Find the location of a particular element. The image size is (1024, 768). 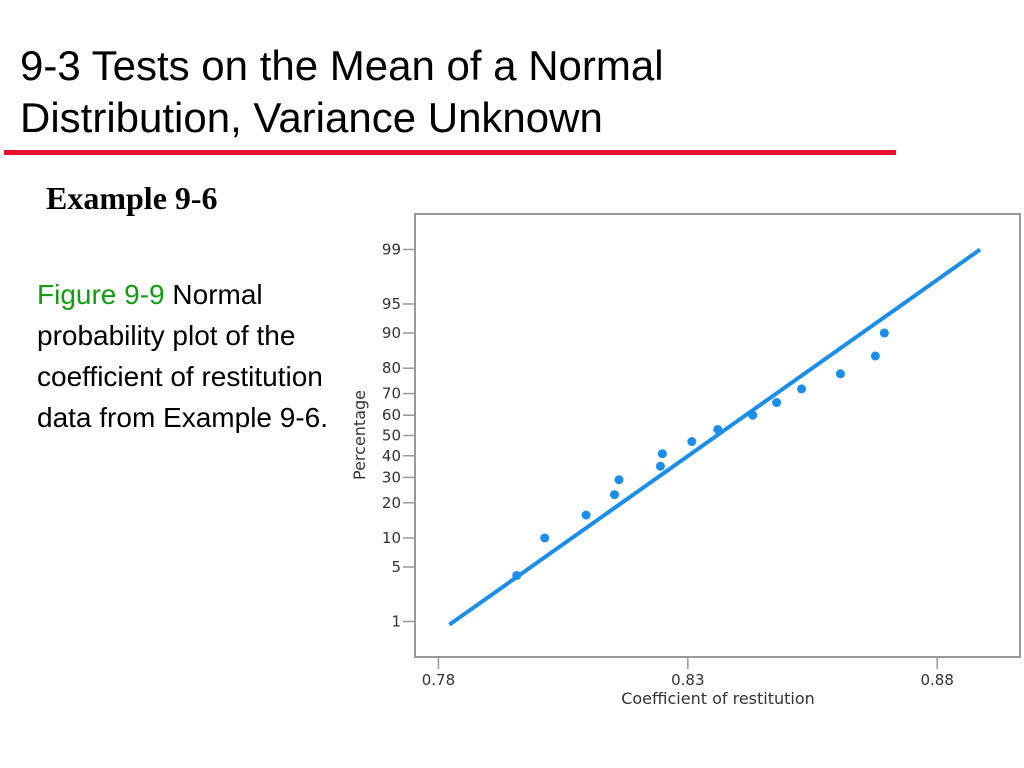

x-axis: 0.78 0.83 0.88 is located at coordinates (688, 673).